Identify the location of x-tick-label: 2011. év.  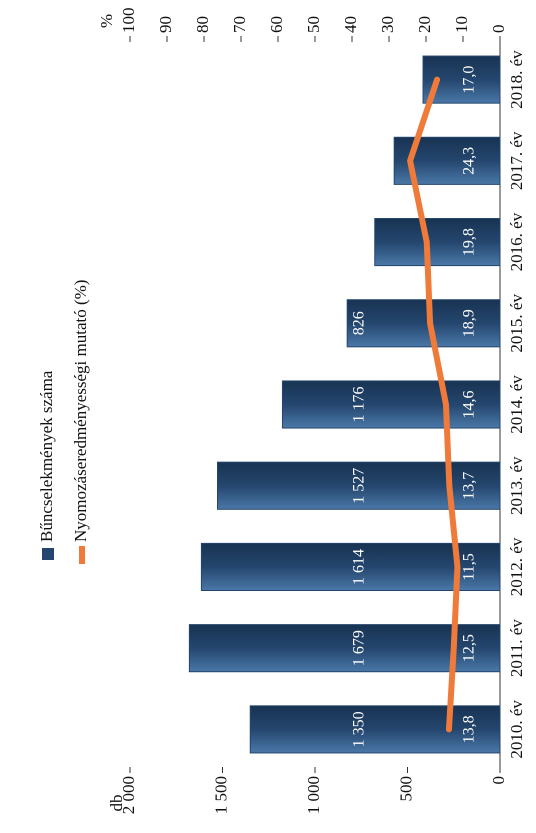
(516, 648).